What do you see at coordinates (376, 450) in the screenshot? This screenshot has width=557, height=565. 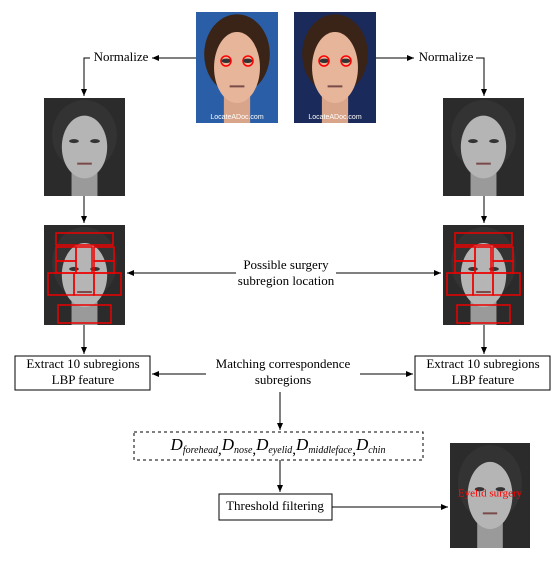 I see `formula-subscript: chin` at bounding box center [376, 450].